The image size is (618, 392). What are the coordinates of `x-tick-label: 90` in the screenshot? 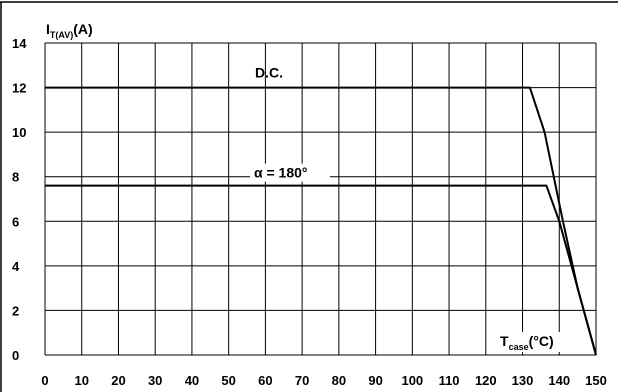 It's located at (375, 380).